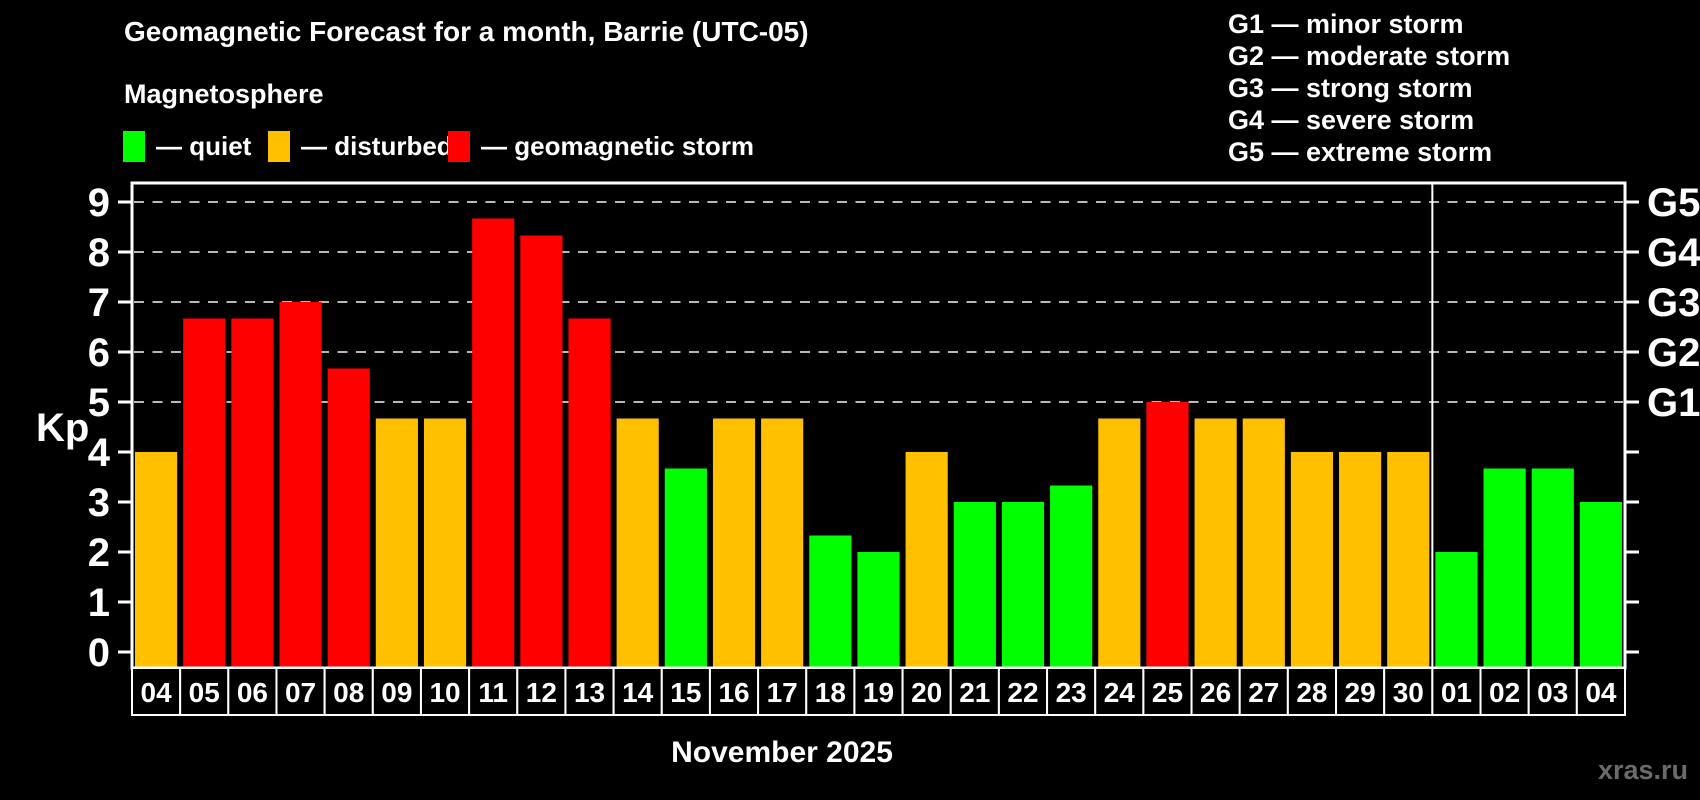 This screenshot has width=1700, height=800. What do you see at coordinates (1022, 692) in the screenshot?
I see `day-label-22: 22` at bounding box center [1022, 692].